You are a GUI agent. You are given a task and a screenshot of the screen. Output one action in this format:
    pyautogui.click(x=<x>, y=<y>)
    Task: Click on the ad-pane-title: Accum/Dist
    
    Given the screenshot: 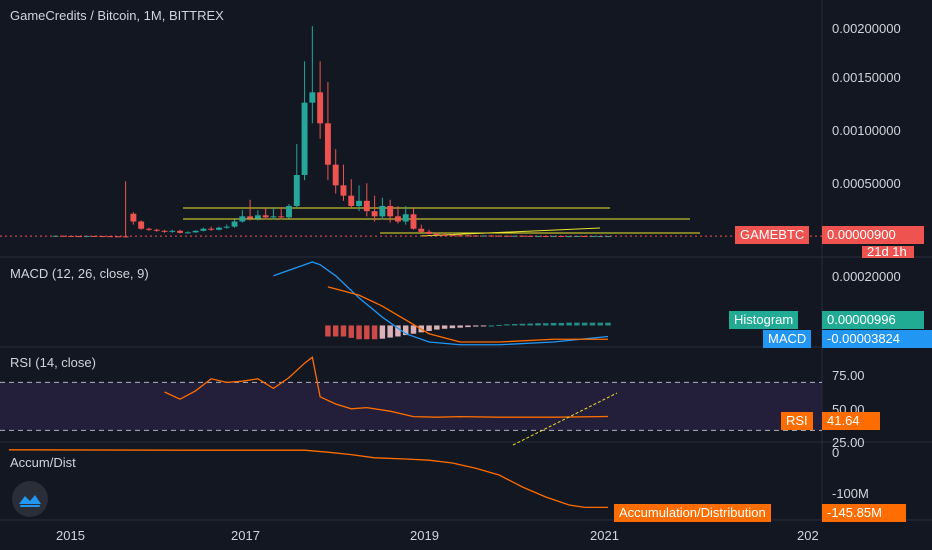 What is the action you would take?
    pyautogui.click(x=43, y=462)
    